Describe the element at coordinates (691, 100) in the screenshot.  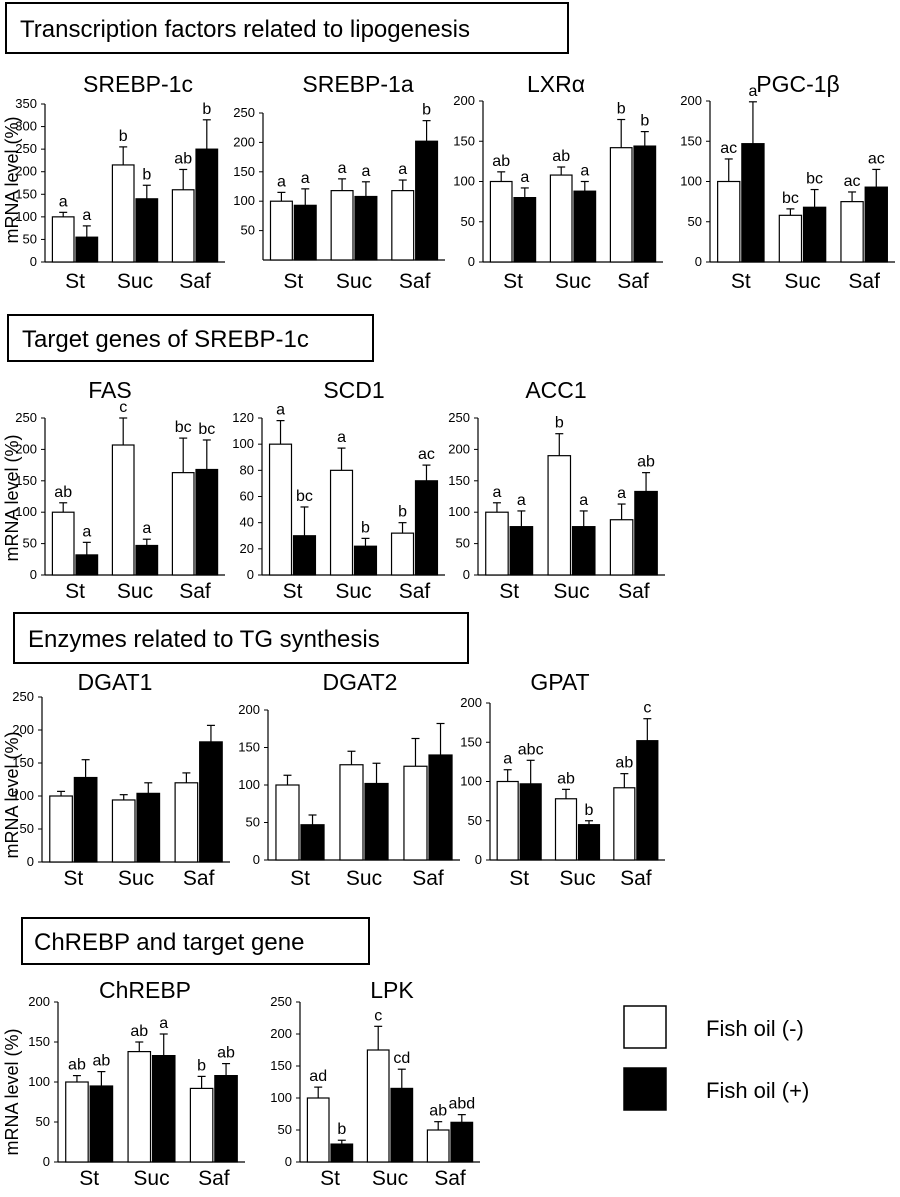
I see `y-tick-label: 200` at that location.